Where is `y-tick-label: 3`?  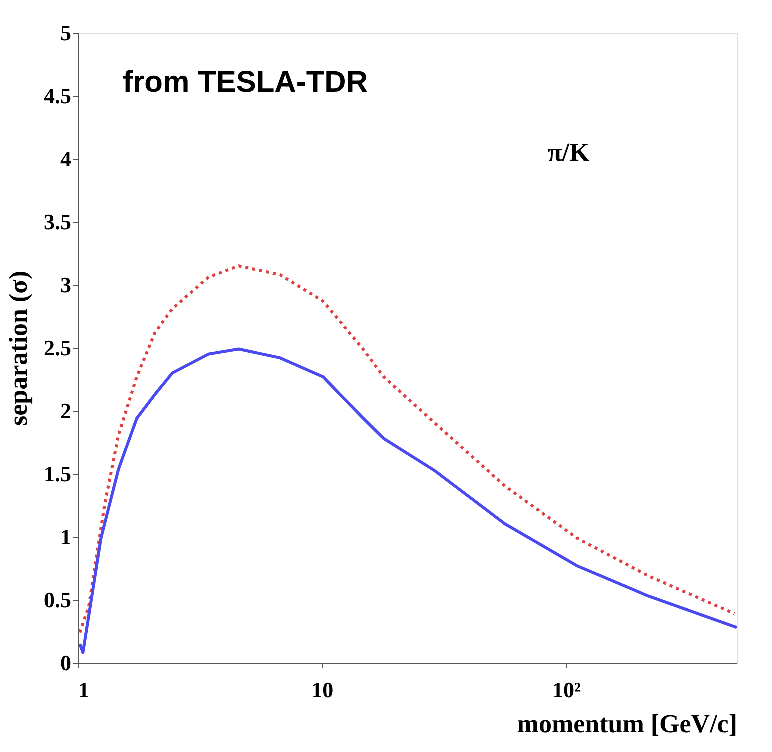 y-tick-label: 3 is located at coordinates (66, 285).